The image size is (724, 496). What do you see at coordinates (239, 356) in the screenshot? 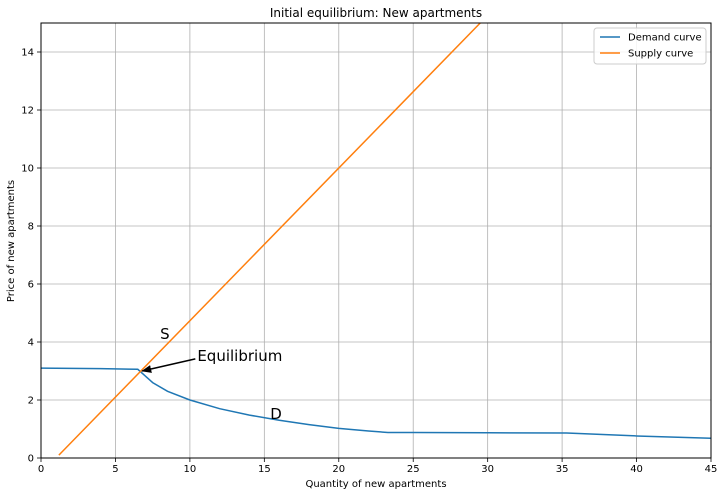
I see `equilibrium-annotation: Equilibrium` at bounding box center [239, 356].